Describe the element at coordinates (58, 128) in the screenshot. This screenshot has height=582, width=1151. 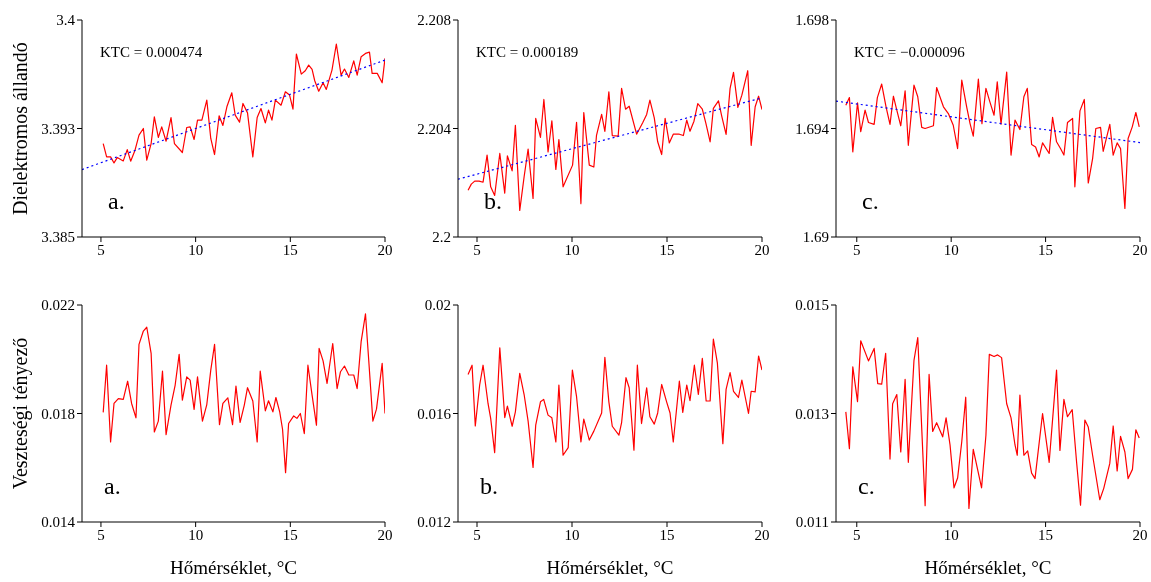
I see `y-tick-label: 3.393` at that location.